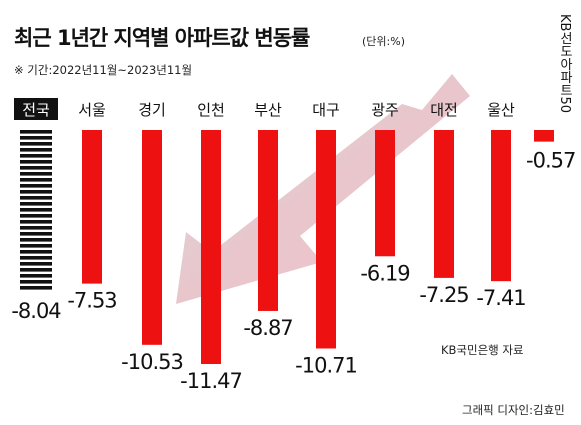  Describe the element at coordinates (443, 295) in the screenshot. I see `value-label-7: -7.25` at that location.